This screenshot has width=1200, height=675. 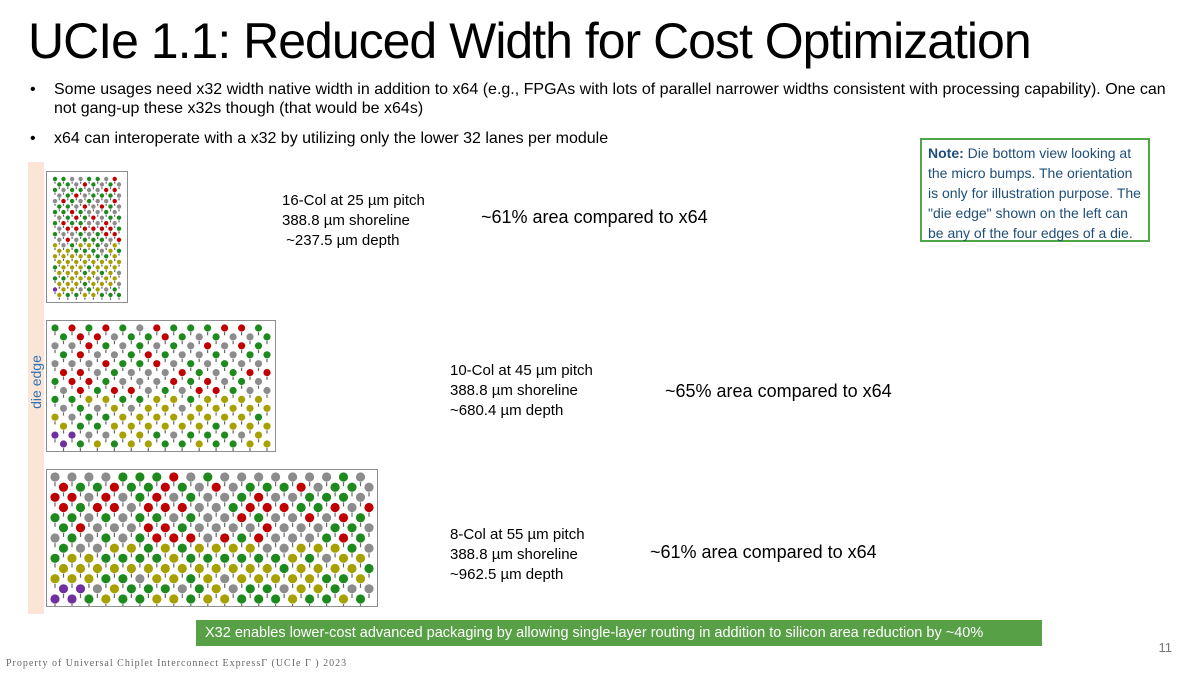 I want to click on spec-line: 8-Col at 55 µm pitch, so click(x=517, y=534).